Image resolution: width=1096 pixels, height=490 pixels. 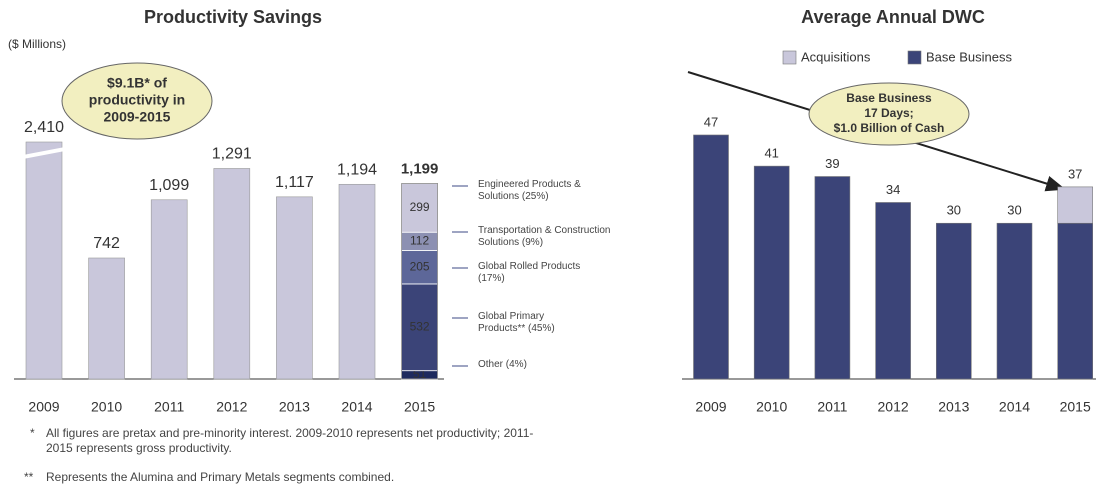 I want to click on bar-total, so click(x=420, y=281).